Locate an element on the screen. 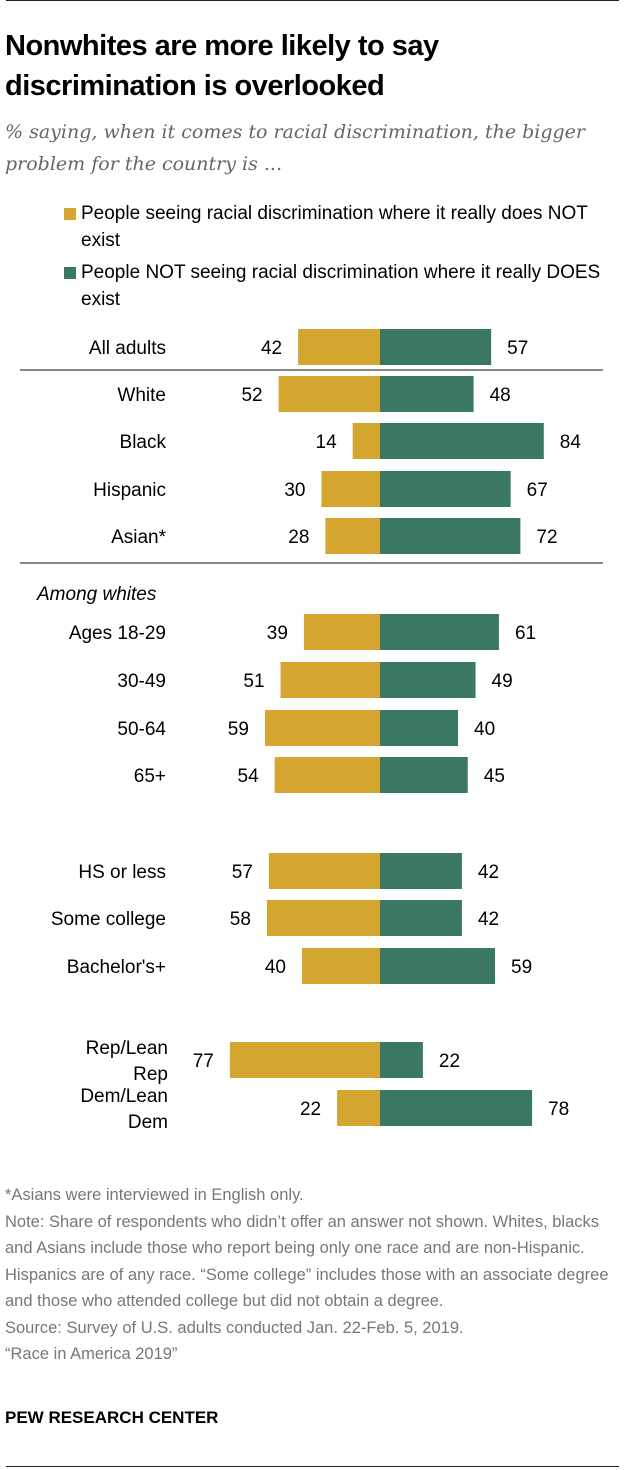 The image size is (625, 1470). value-label-does-exist: 84 is located at coordinates (571, 442).